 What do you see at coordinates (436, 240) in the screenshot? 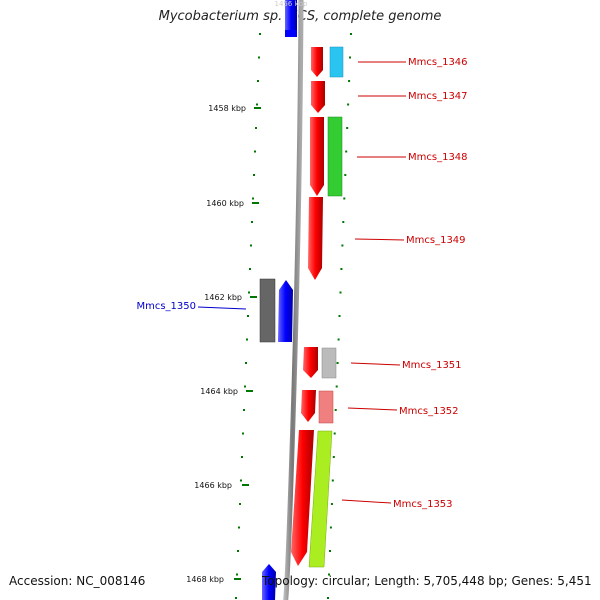
I see `gene-label: Mmcs_1349` at bounding box center [436, 240].